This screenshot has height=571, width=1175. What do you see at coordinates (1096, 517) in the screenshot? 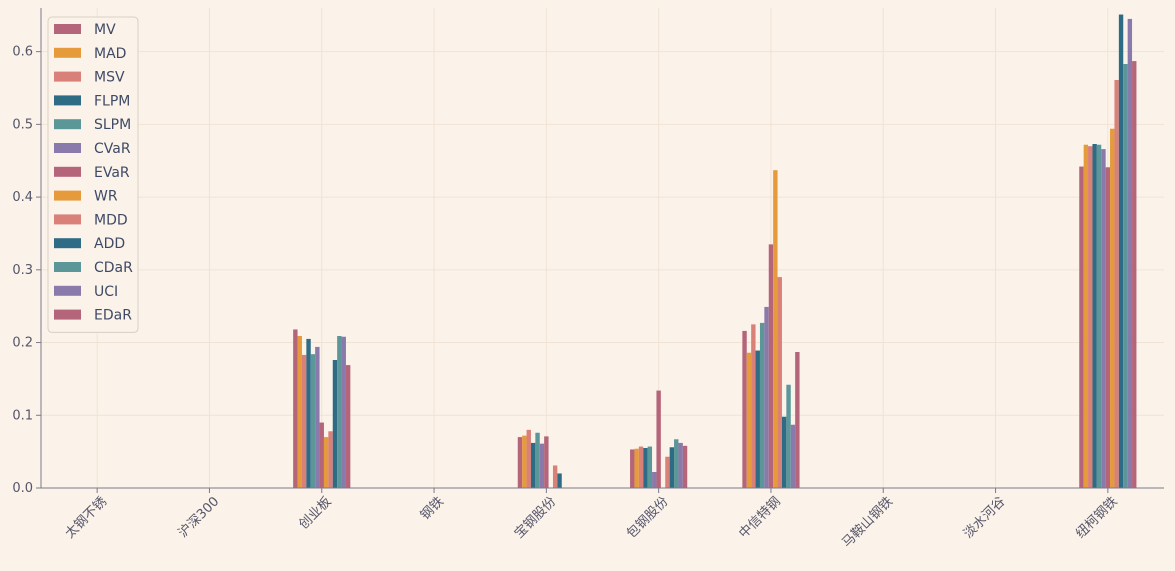
I see `x-tick-label: 纽柯钢铁` at bounding box center [1096, 517].